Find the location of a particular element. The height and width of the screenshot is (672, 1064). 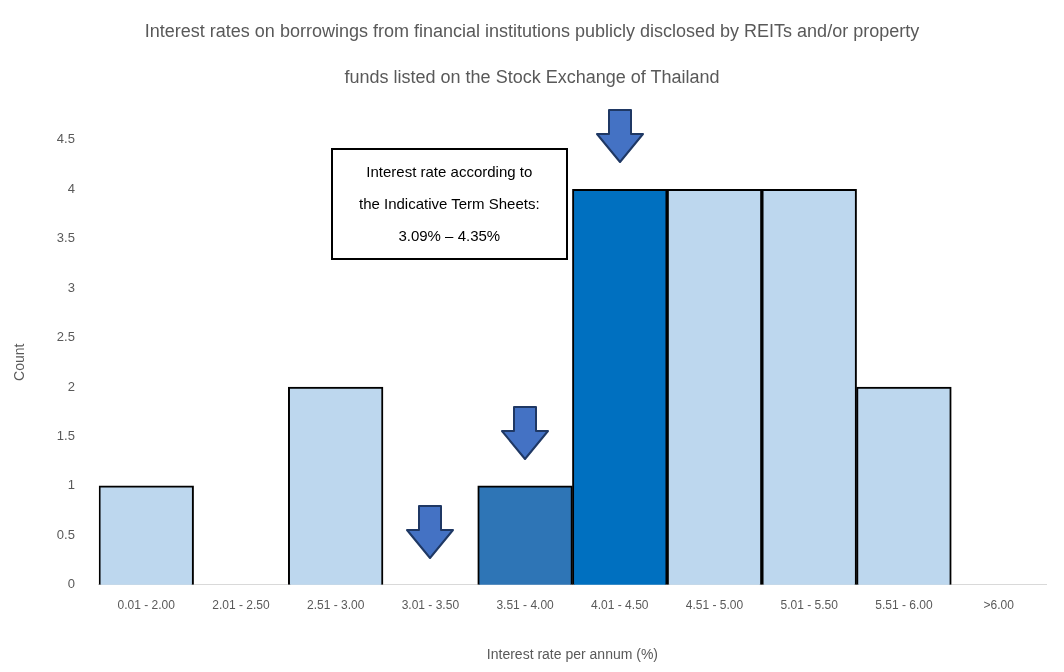

chart-title: Interest rates on borrowings from financial institutions publicly disclosed by REITs and/or property funds listed on the Stock Exchange of Thailand is located at coordinates (532, 54).